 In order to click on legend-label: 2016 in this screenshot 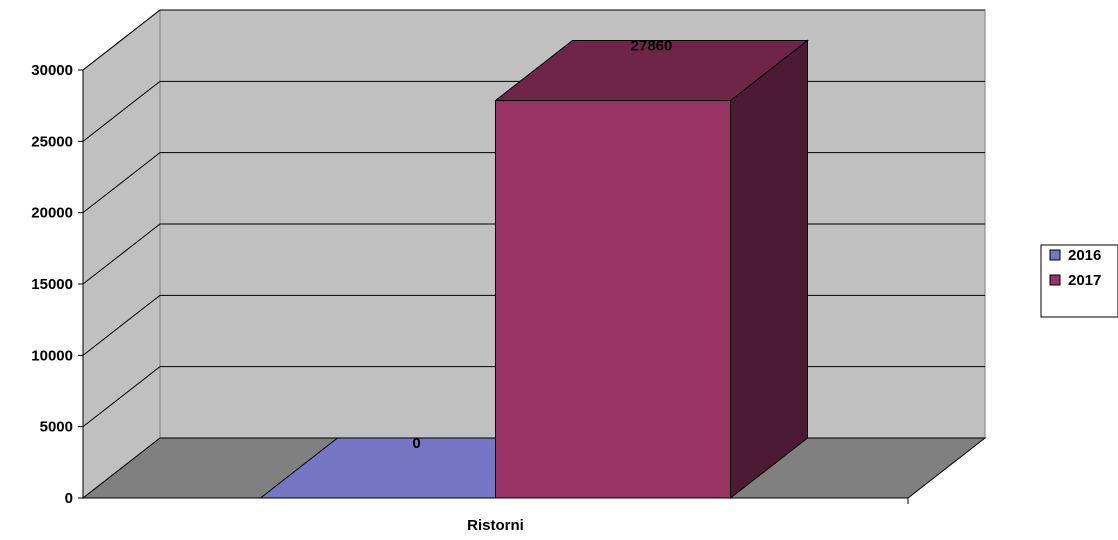, I will do `click(1084, 255)`.